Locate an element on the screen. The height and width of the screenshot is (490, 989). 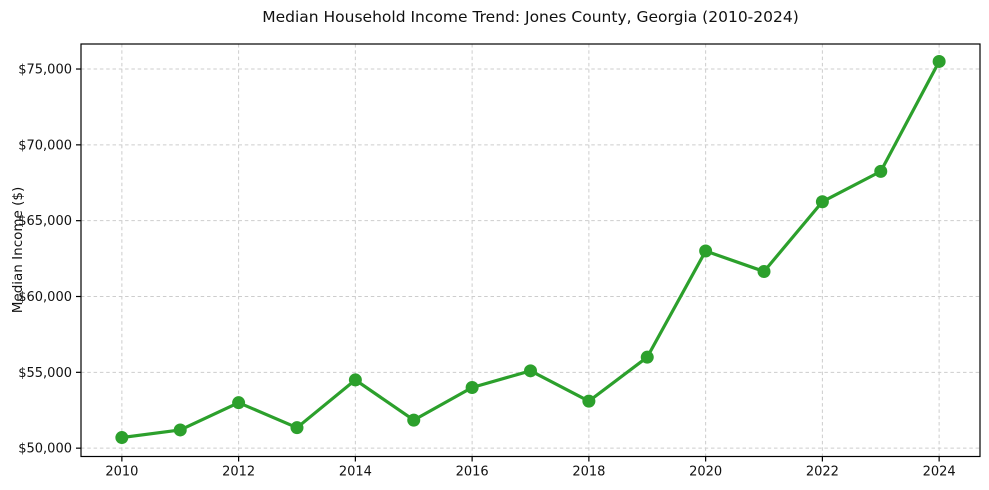
data-point-2014 is located at coordinates (355, 380).